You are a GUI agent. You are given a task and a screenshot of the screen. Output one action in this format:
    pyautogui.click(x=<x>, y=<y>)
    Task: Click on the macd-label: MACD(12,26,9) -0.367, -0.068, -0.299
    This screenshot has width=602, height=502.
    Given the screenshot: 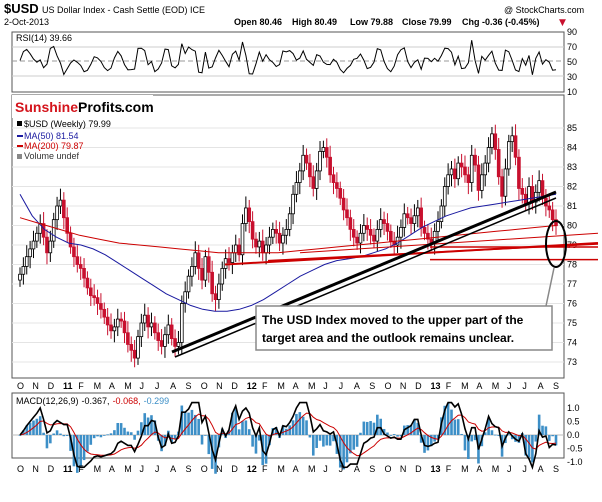 What is the action you would take?
    pyautogui.click(x=92, y=401)
    